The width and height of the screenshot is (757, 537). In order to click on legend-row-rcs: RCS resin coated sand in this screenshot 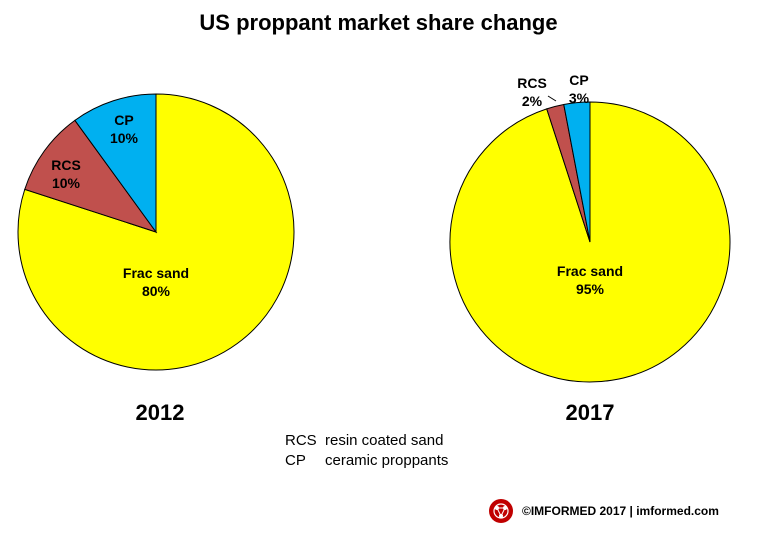, I will do `click(366, 441)`.